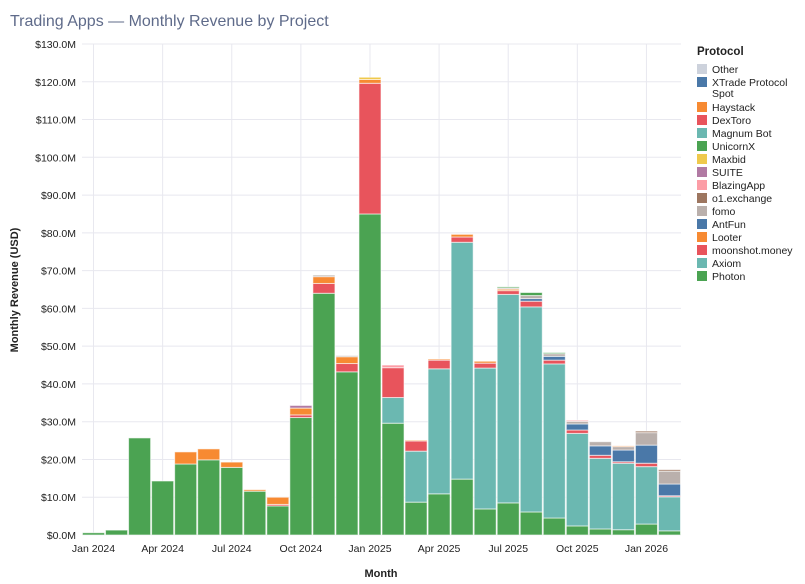 Image resolution: width=805 pixels, height=584 pixels. I want to click on y-tick-label: $40.0M, so click(58, 385).